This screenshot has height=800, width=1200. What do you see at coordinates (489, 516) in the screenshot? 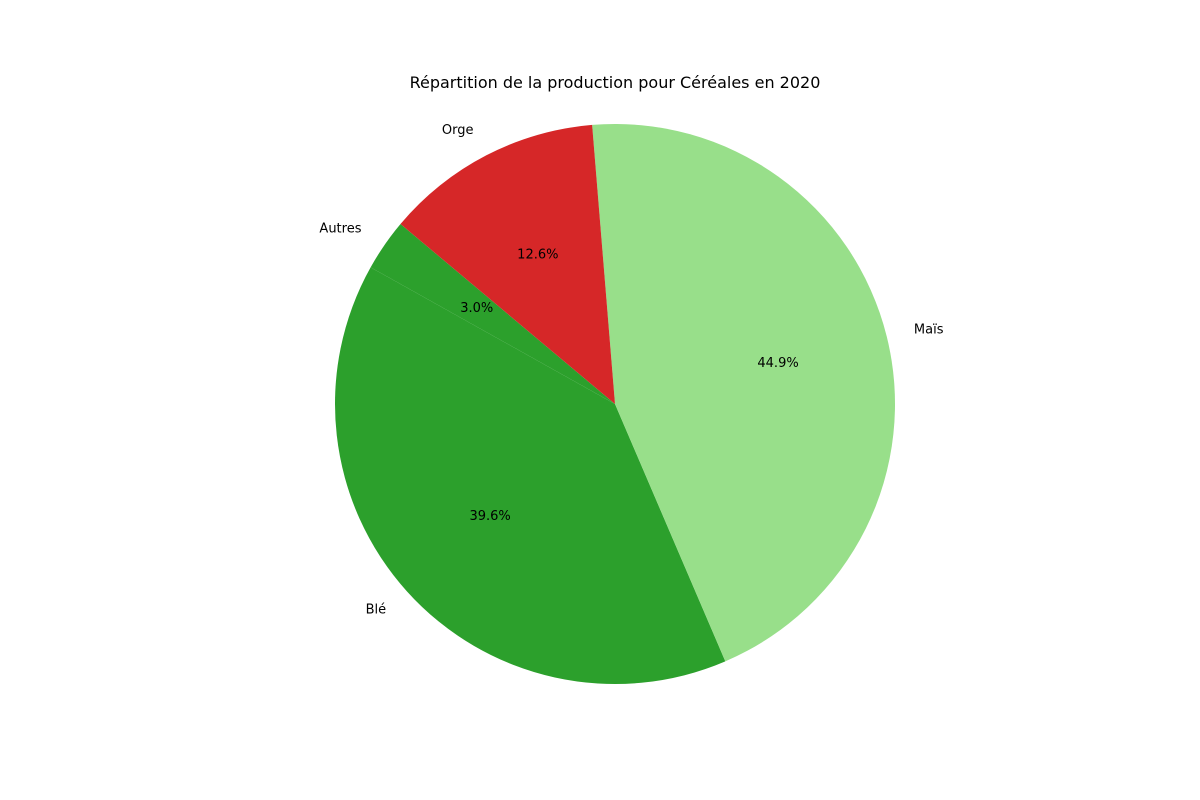
I see `slice-percent-ble: 39.6%` at bounding box center [489, 516].